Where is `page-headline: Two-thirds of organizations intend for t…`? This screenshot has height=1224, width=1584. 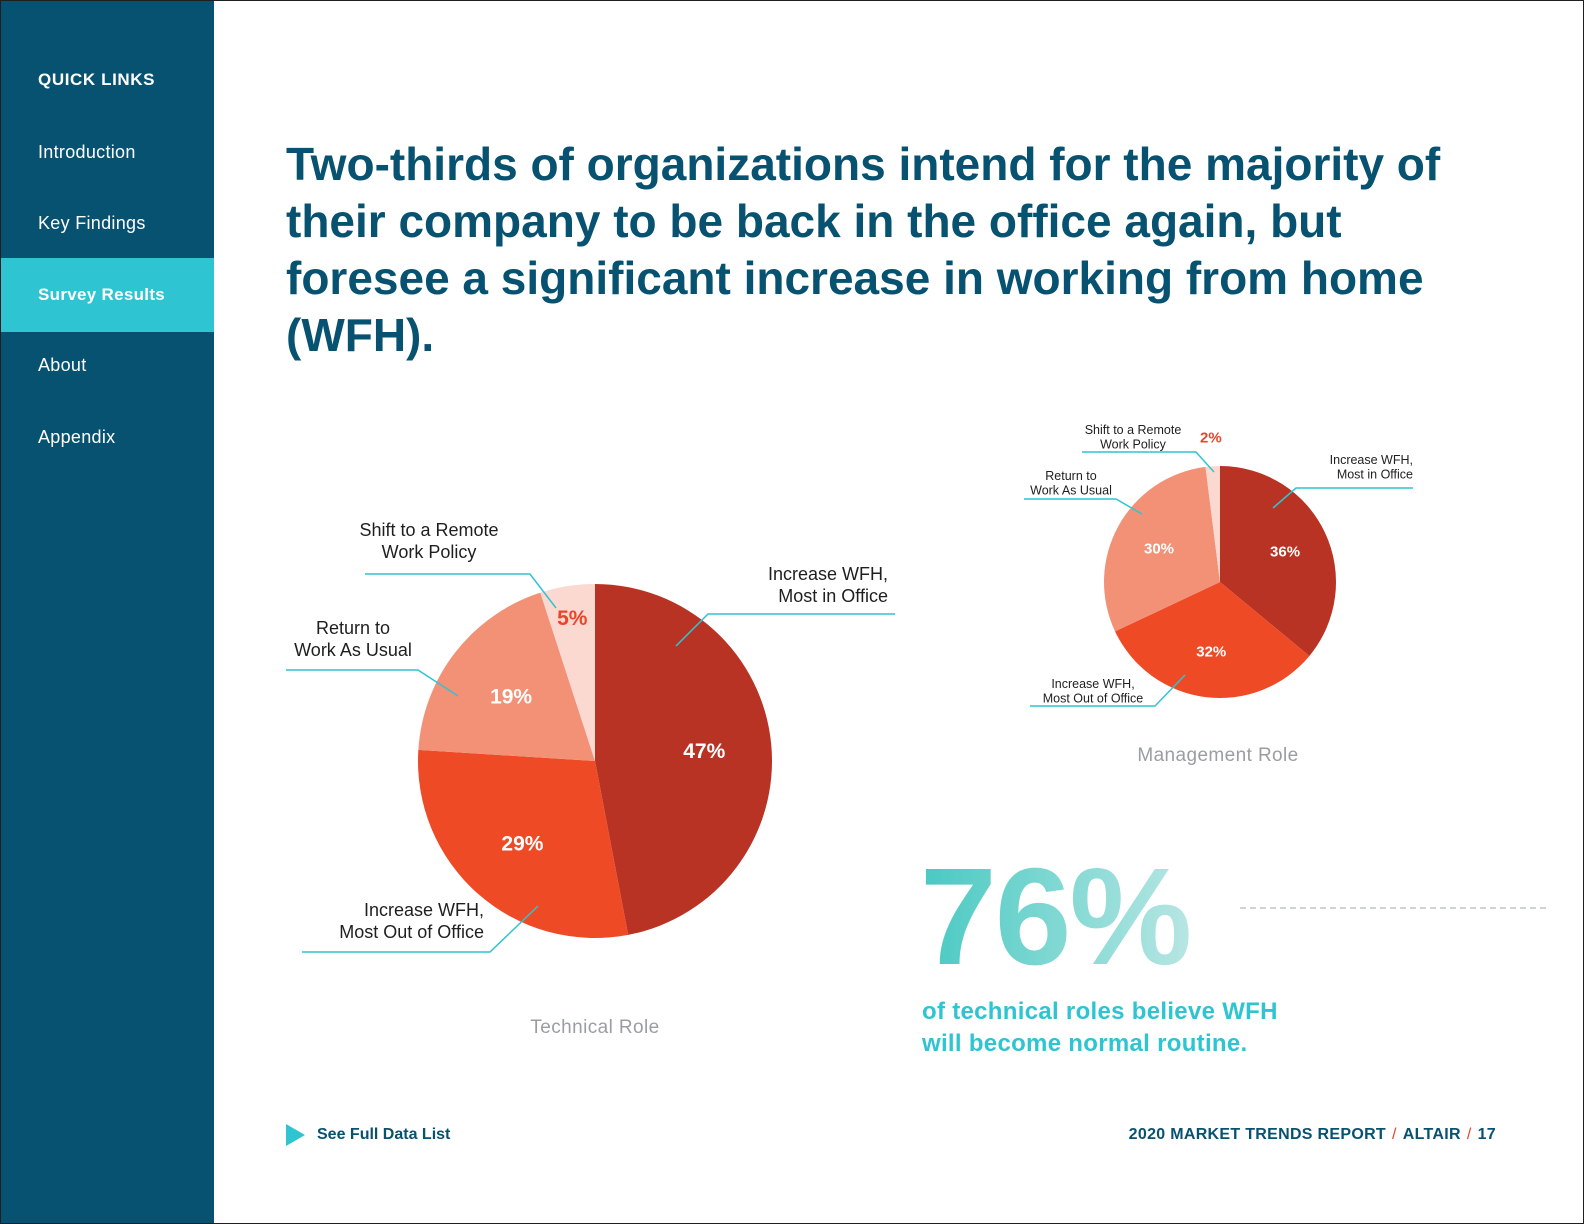
page-headline: Two-thirds of organizations intend for t… is located at coordinates (863, 249).